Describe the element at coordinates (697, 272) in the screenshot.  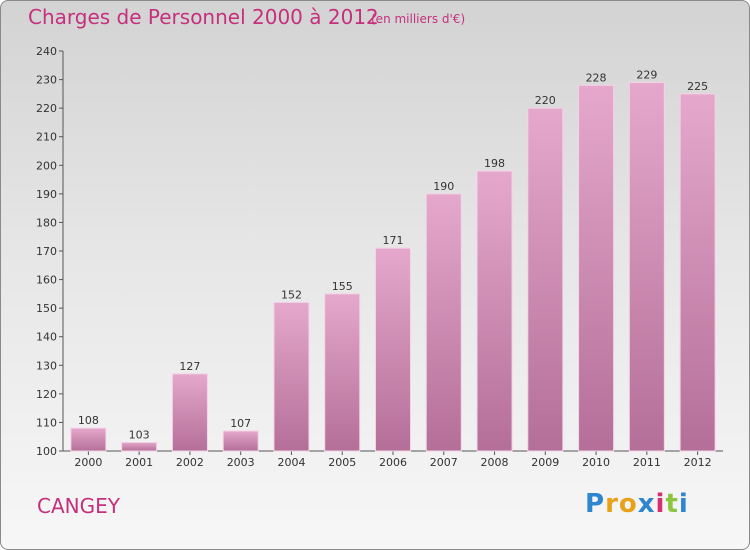
I see `bar-2012` at that location.